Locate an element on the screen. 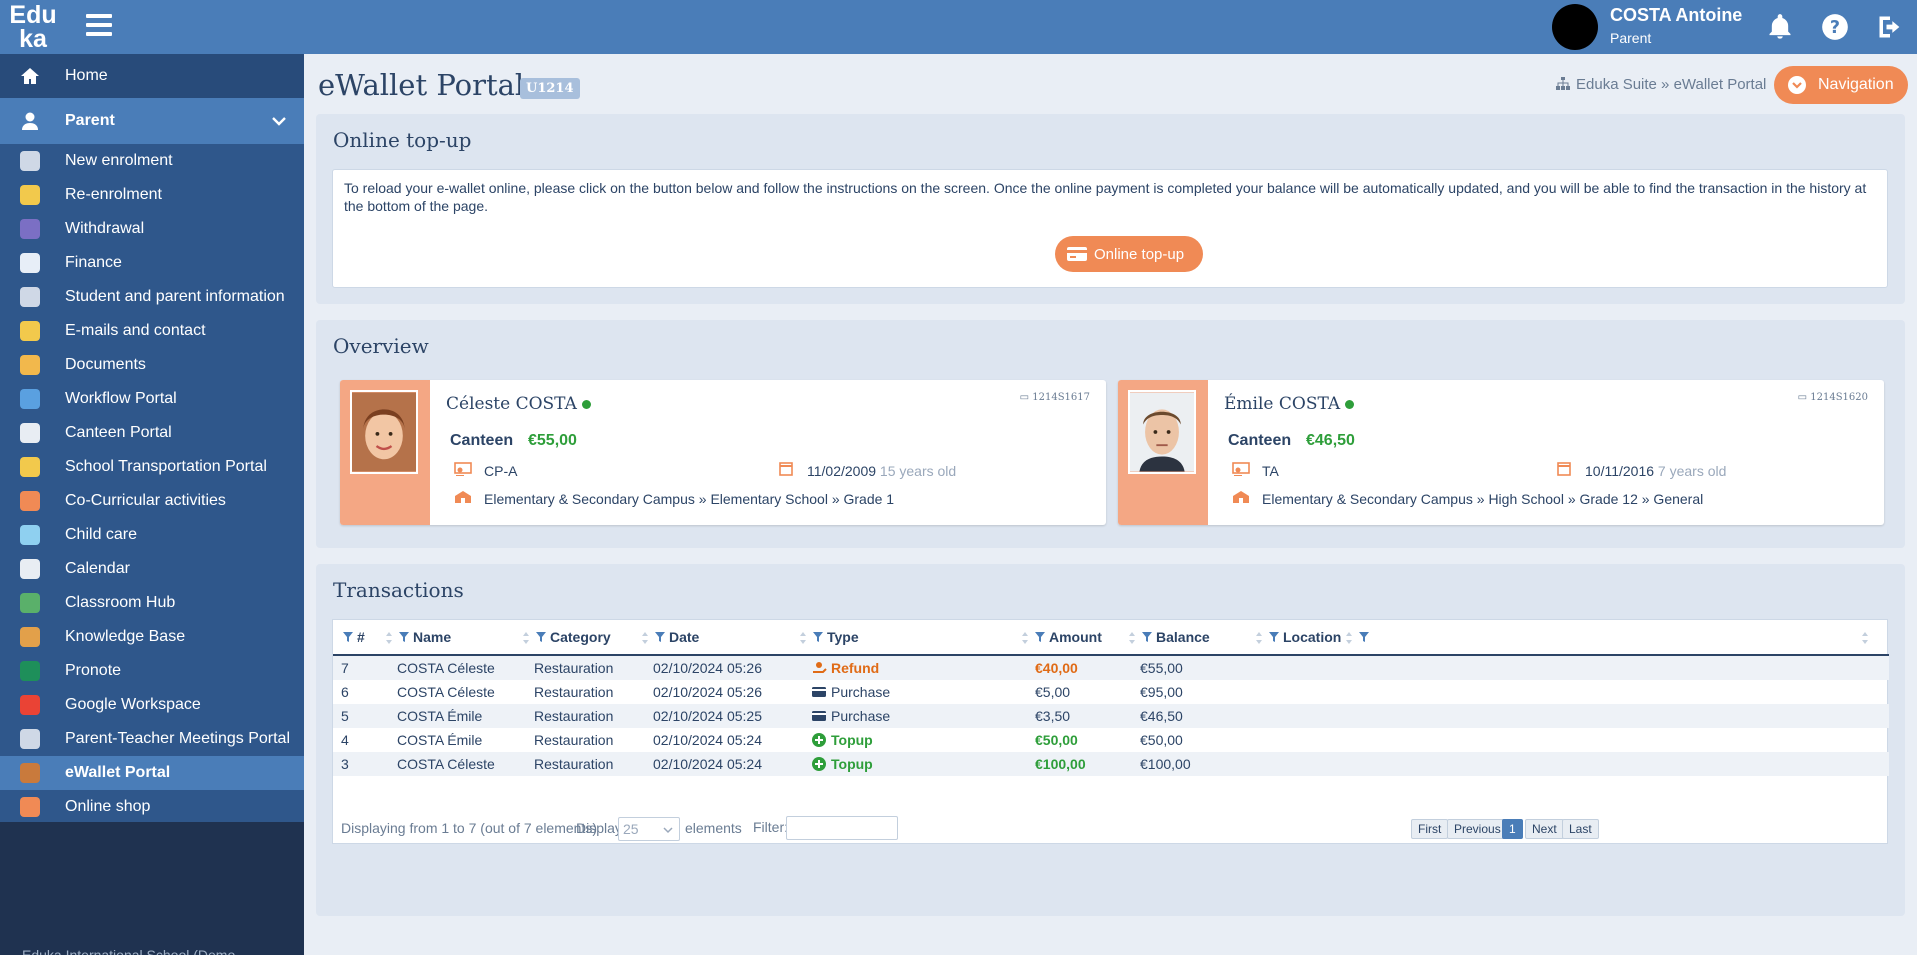  pager-button: Last is located at coordinates (1580, 829).